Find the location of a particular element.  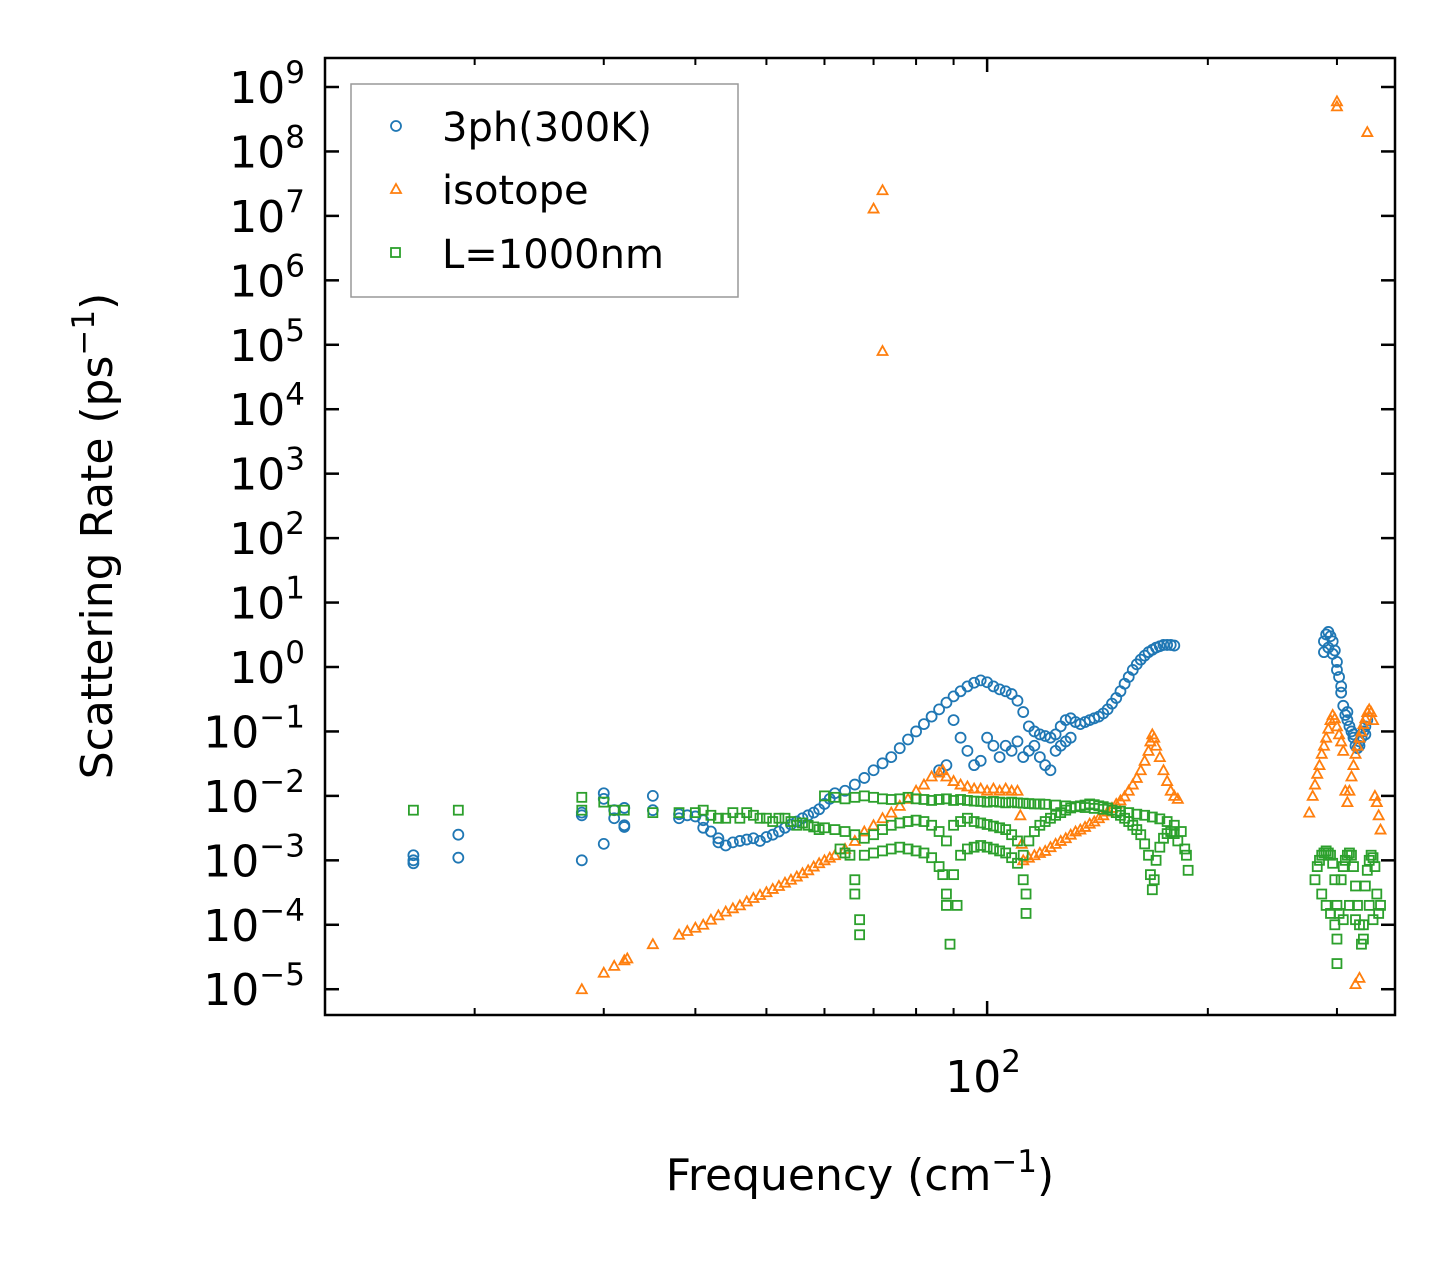

y-axis-label-main: Scattering Rate (ps is located at coordinates (97, 568).